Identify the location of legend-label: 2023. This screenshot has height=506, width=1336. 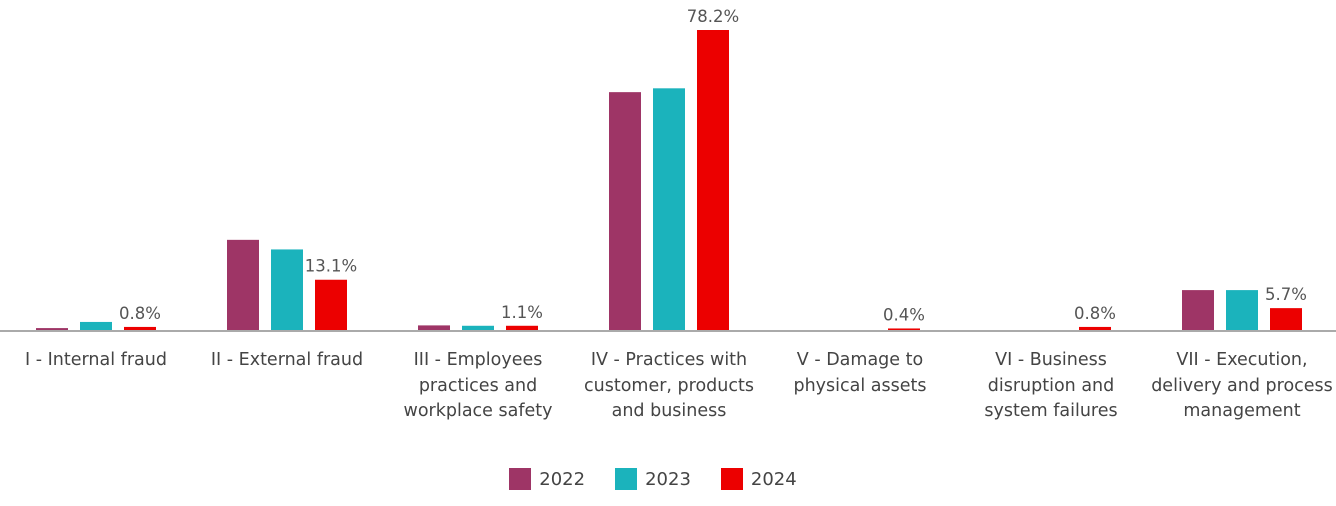
(668, 479).